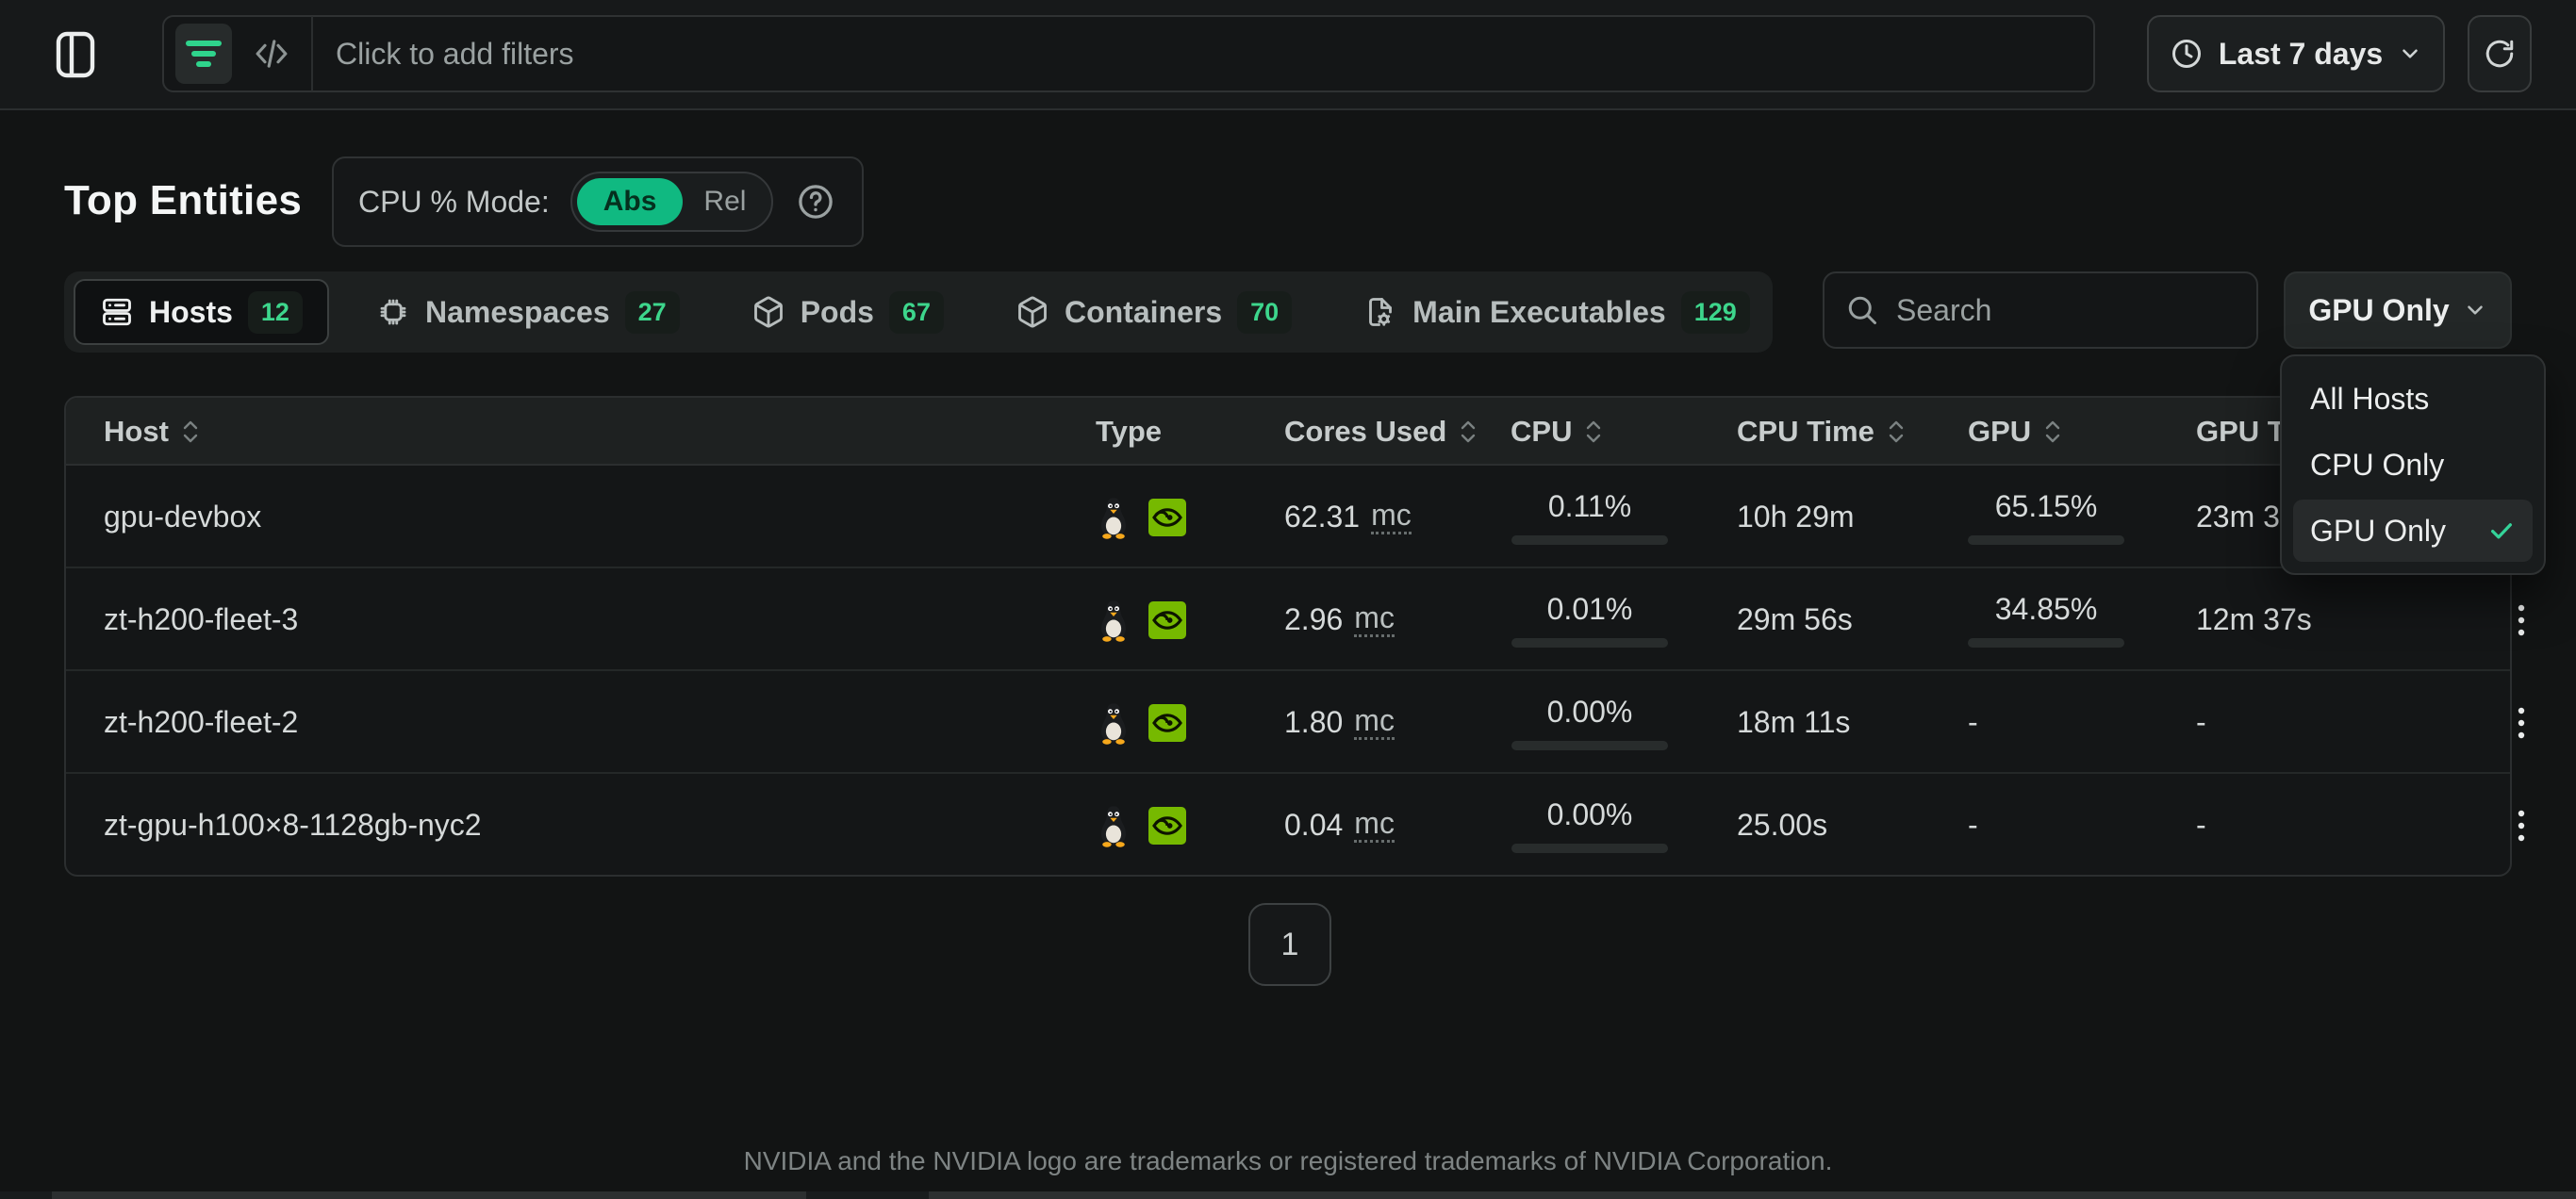 Image resolution: width=2576 pixels, height=1199 pixels. Describe the element at coordinates (916, 312) in the screenshot. I see `tab-pods-count: 67` at that location.